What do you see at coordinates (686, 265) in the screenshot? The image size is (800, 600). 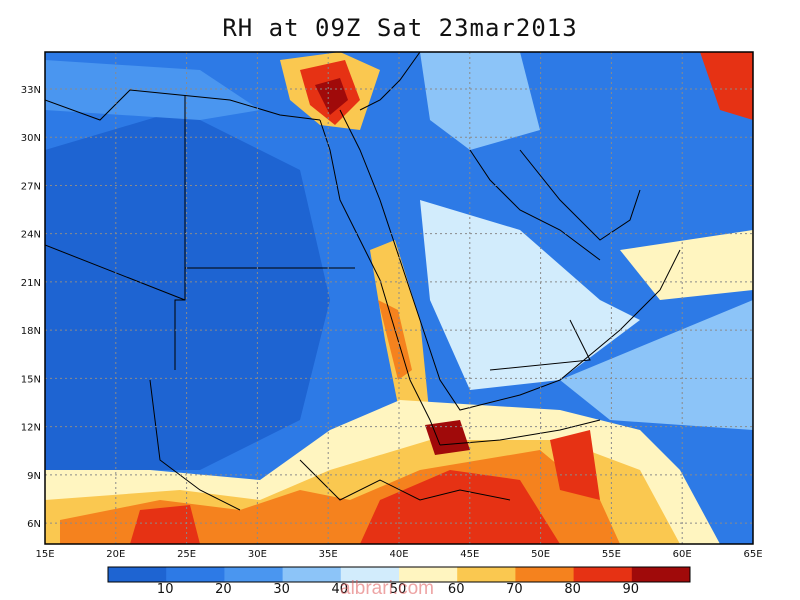 I see `rh-zone-oman-coast` at bounding box center [686, 265].